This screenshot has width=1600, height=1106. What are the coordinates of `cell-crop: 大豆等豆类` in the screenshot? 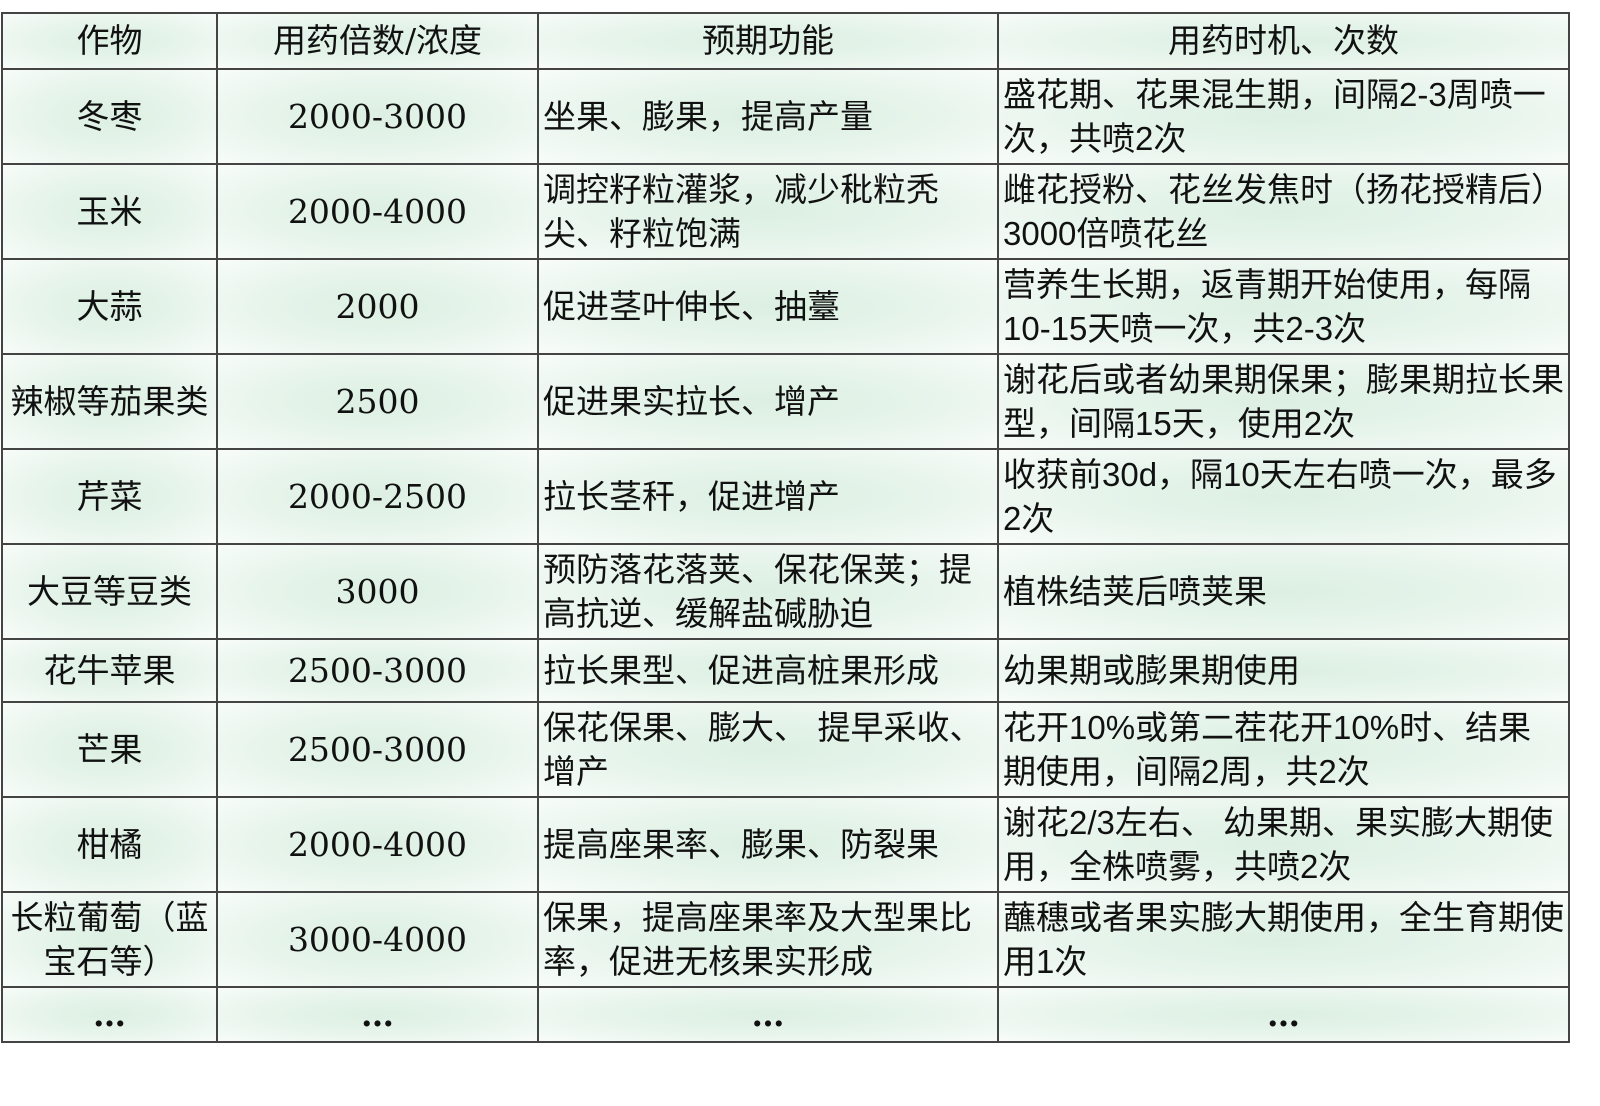 It's located at (109, 591).